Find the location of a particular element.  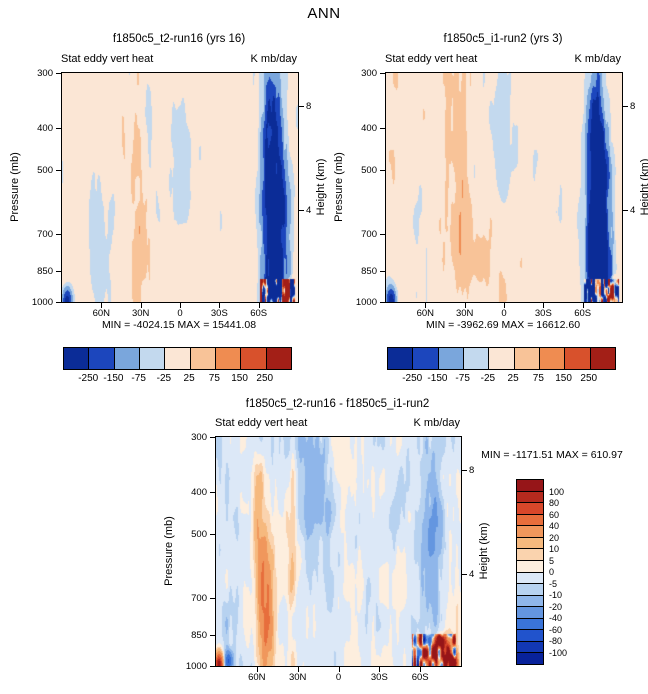

colorbar-tick-label: -20 is located at coordinates (556, 606).